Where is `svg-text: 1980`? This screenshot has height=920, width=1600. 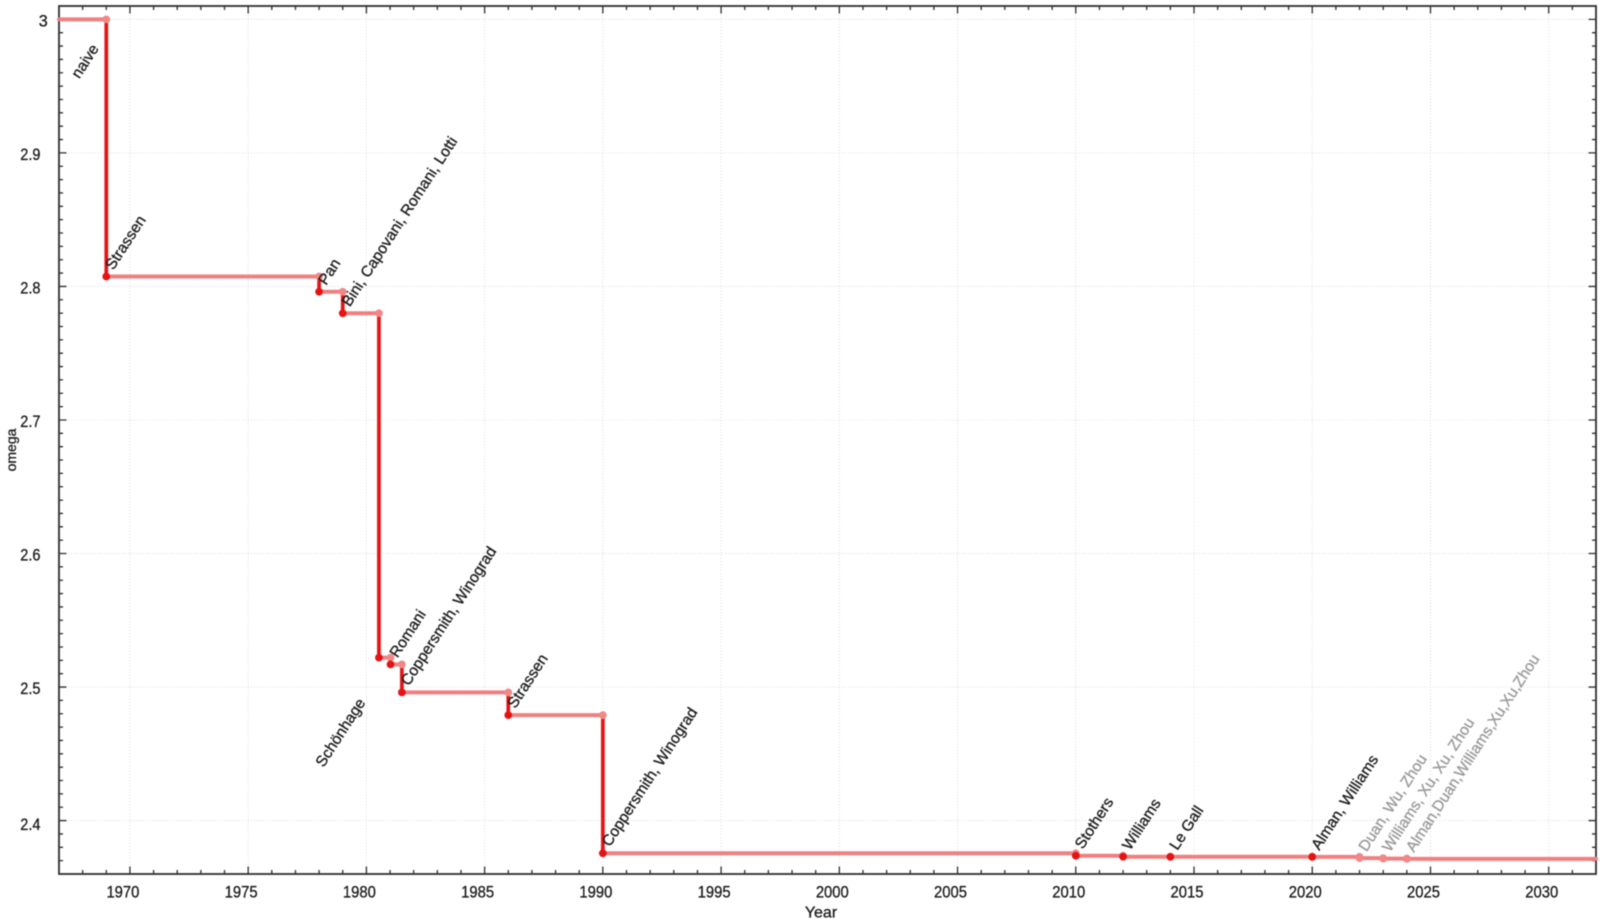
svg-text: 1980 is located at coordinates (359, 891).